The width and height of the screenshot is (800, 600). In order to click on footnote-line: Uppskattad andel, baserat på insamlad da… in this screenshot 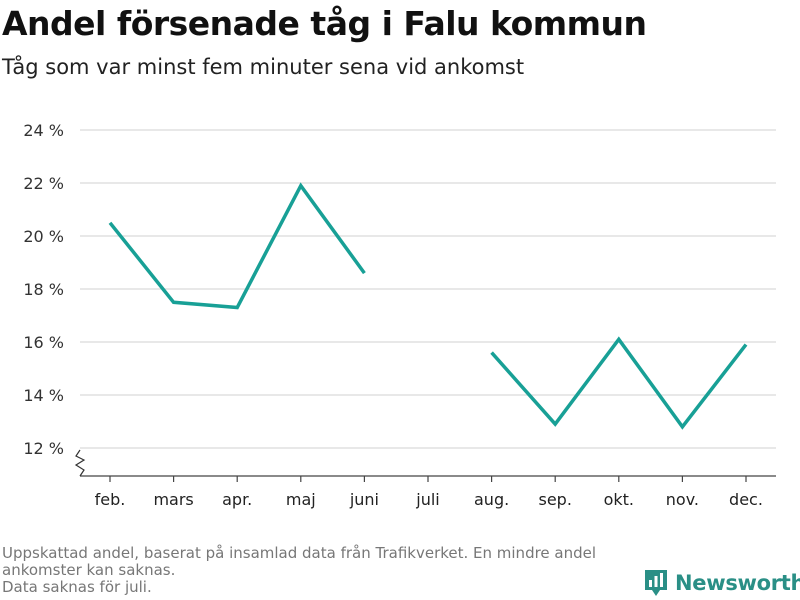, I will do `click(299, 553)`.